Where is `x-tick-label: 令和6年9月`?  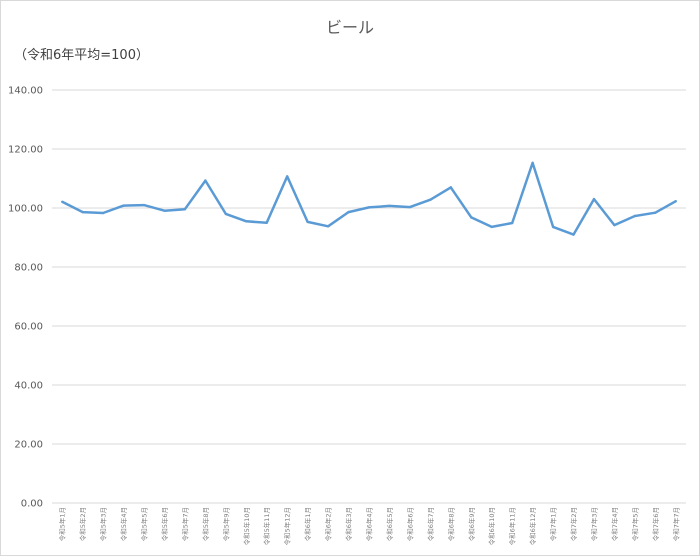 x-tick-label: 令和6年9月 is located at coordinates (471, 524).